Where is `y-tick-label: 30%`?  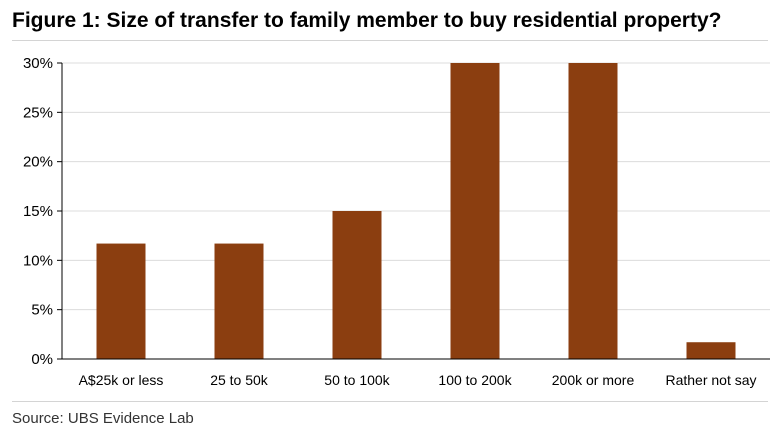 y-tick-label: 30% is located at coordinates (38, 63).